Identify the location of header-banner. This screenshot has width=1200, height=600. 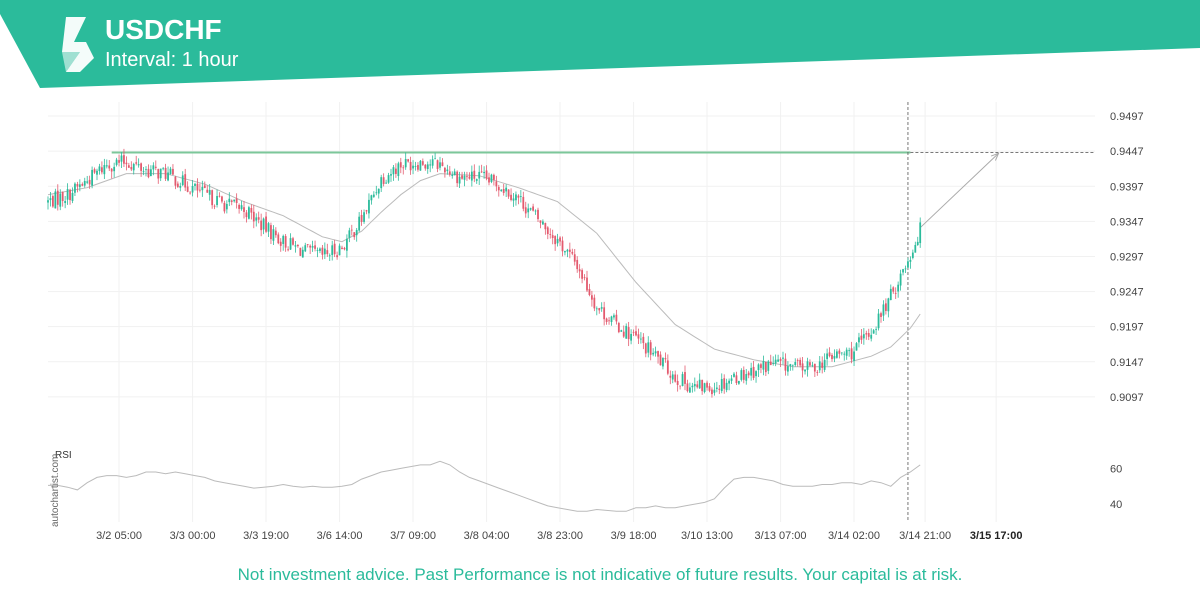
(600, 44).